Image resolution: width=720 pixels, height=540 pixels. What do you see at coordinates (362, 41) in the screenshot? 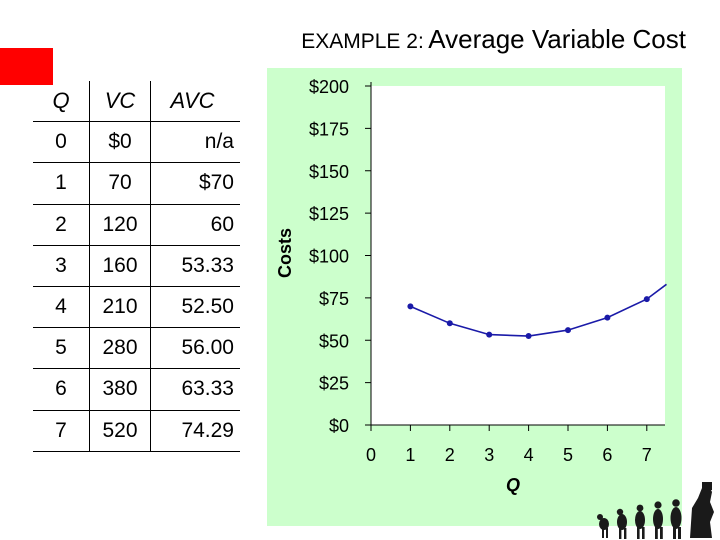
I see `title-prefix: EXAMPLE 2:` at bounding box center [362, 41].